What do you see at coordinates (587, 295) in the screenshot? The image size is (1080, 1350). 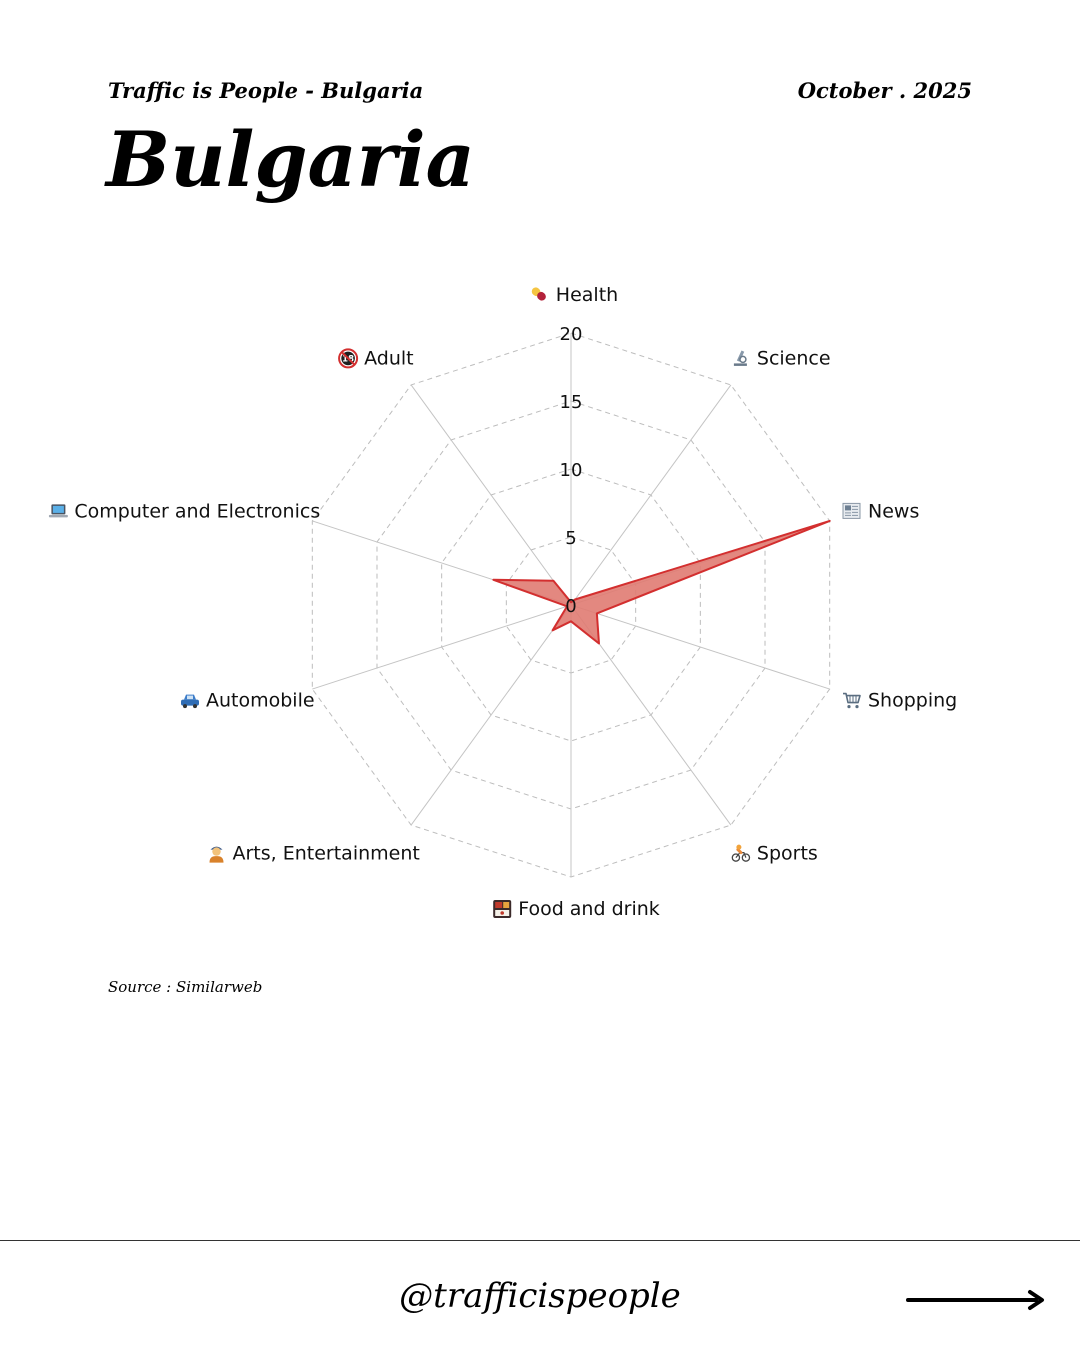 I see `category-label-text: Health` at bounding box center [587, 295].